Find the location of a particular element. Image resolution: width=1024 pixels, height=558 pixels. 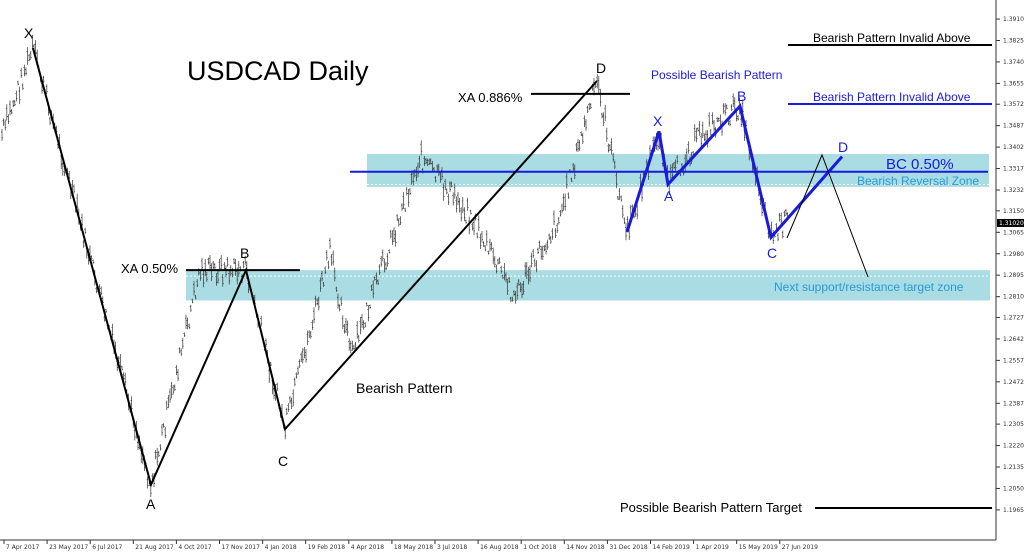

black-point-x-label: X is located at coordinates (29, 33).